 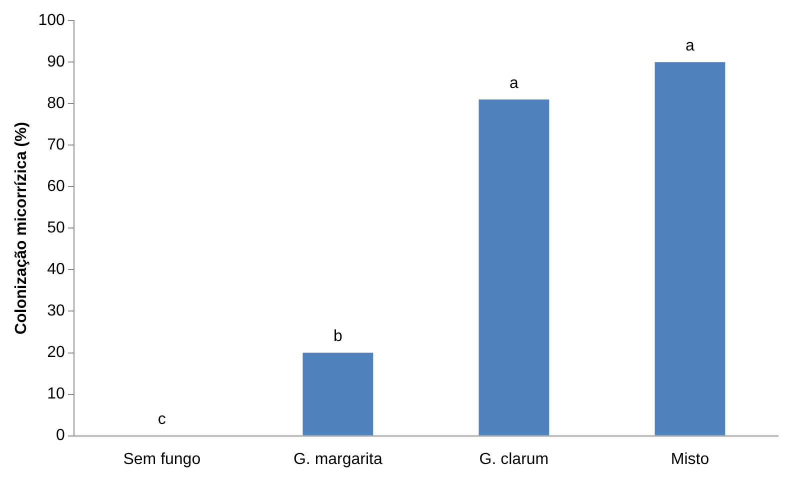 What do you see at coordinates (21, 228) in the screenshot?
I see `y-axis-title: Colonização micorrízica (%)` at bounding box center [21, 228].